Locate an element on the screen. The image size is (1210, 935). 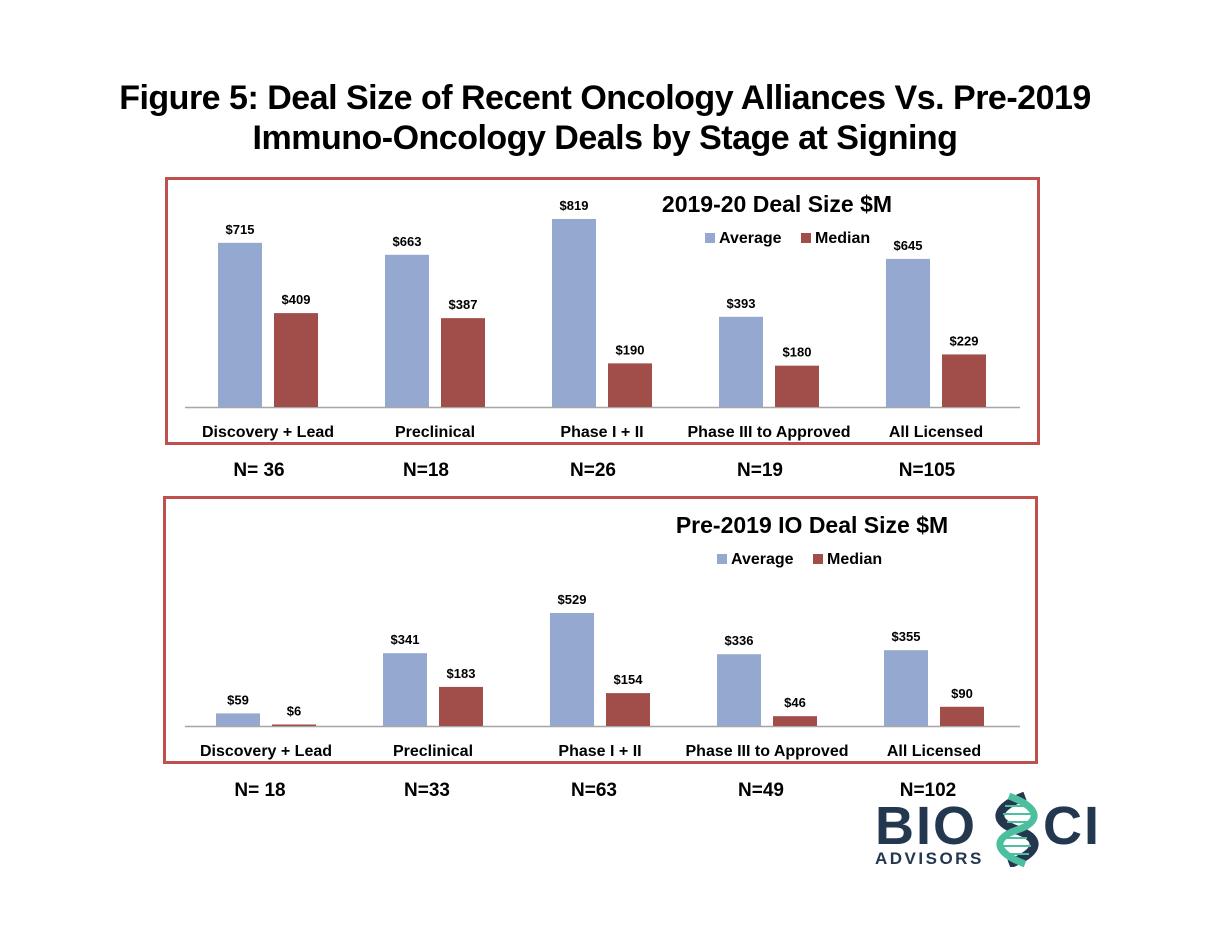
data-label: $409 is located at coordinates (296, 299).